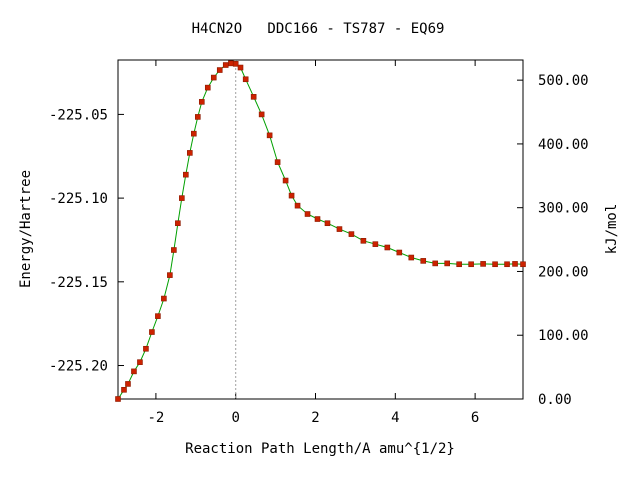 Image resolution: width=640 pixels, height=480 pixels. What do you see at coordinates (475, 418) in the screenshot?
I see `x-tick-label: 6` at bounding box center [475, 418].